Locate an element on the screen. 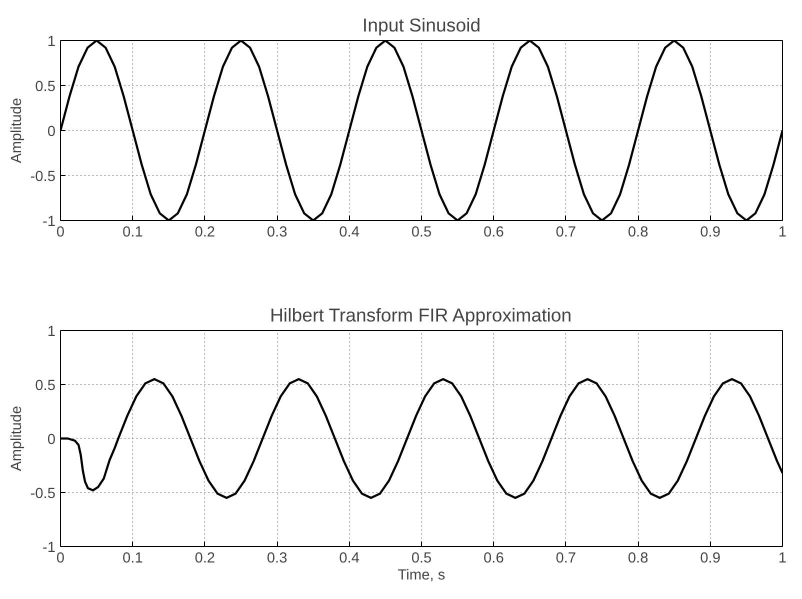 The image size is (802, 599). x-axis-title: Time, s is located at coordinates (422, 576).